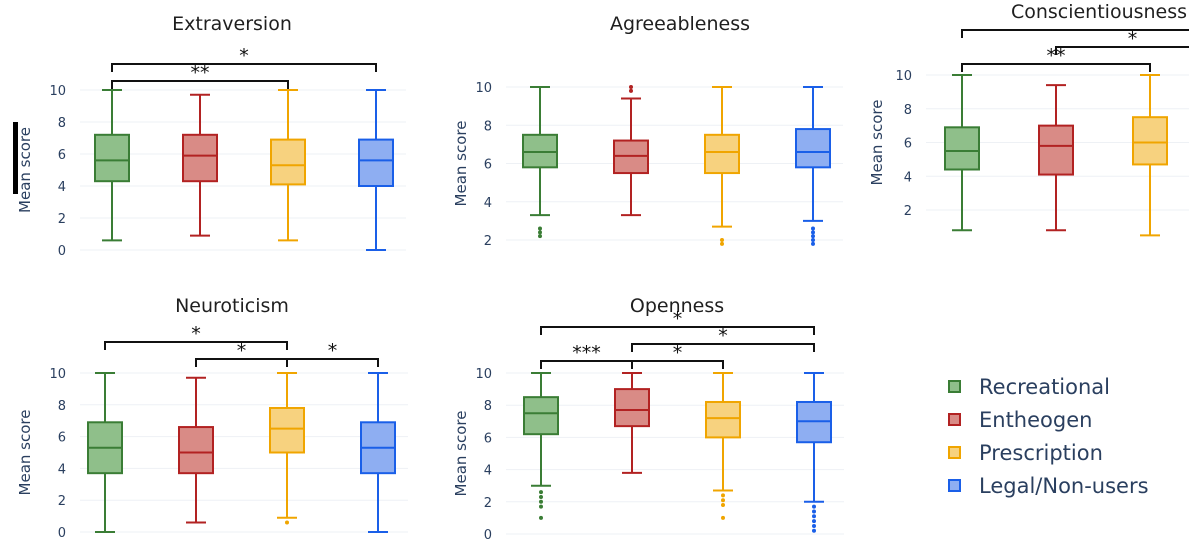  I want to click on chart-panel-neuroticism: 0 2 4 6 8 10 Mean score Neuroticism * * *, so click(212, 418).